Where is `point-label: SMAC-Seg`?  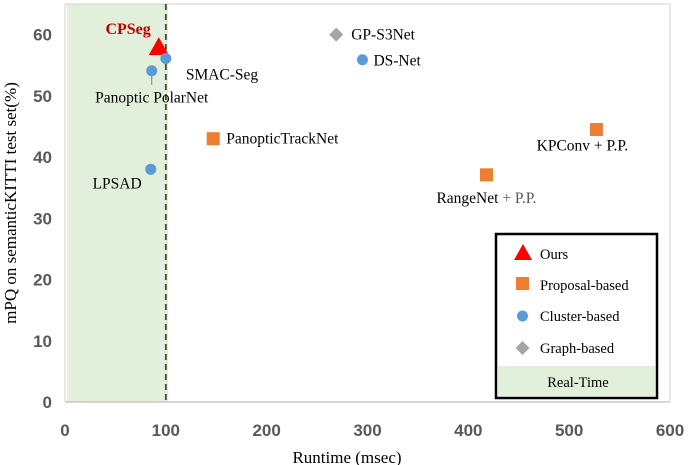
point-label: SMAC-Seg is located at coordinates (222, 74).